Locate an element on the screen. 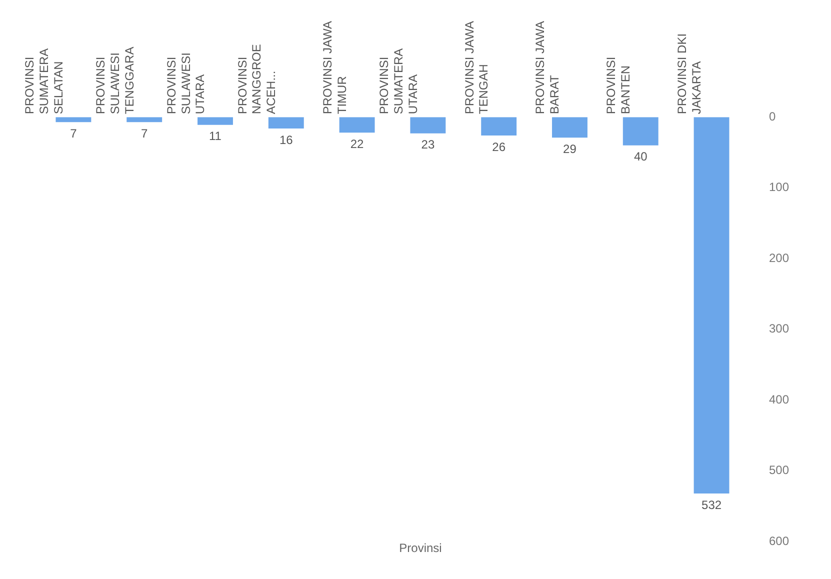 This screenshot has height=579, width=831. y-tick-label: 500 is located at coordinates (779, 470).